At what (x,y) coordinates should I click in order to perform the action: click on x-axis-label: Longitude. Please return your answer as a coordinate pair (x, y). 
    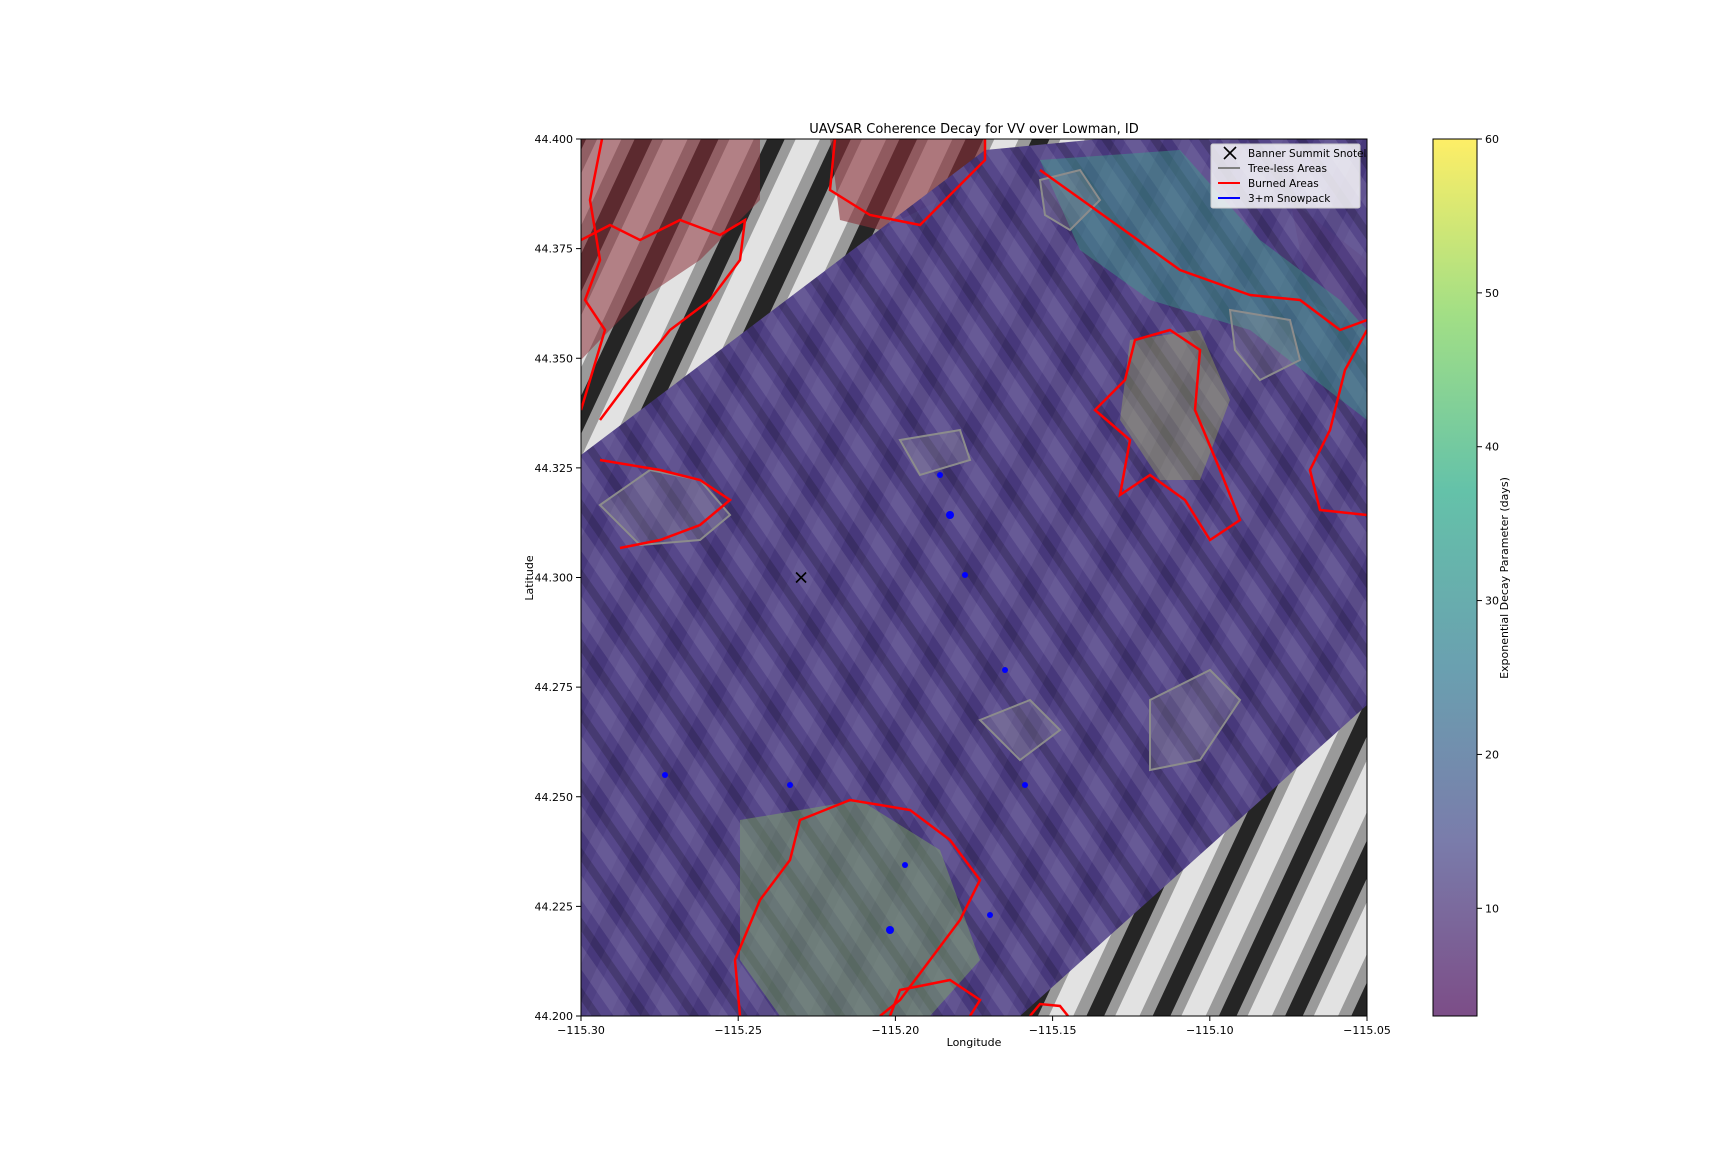
    Looking at the image, I should click on (974, 1042).